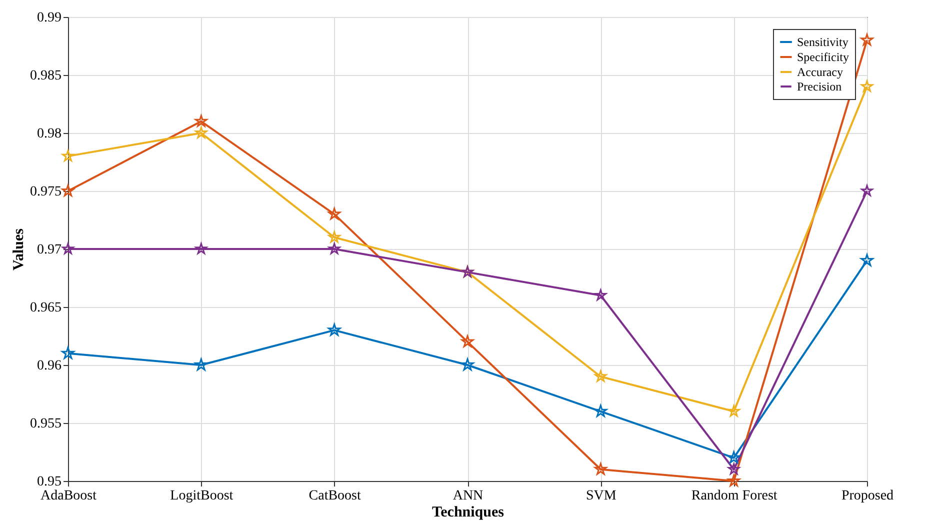 Image resolution: width=928 pixels, height=523 pixels. Describe the element at coordinates (819, 87) in the screenshot. I see `legend-label: Precision` at that location.